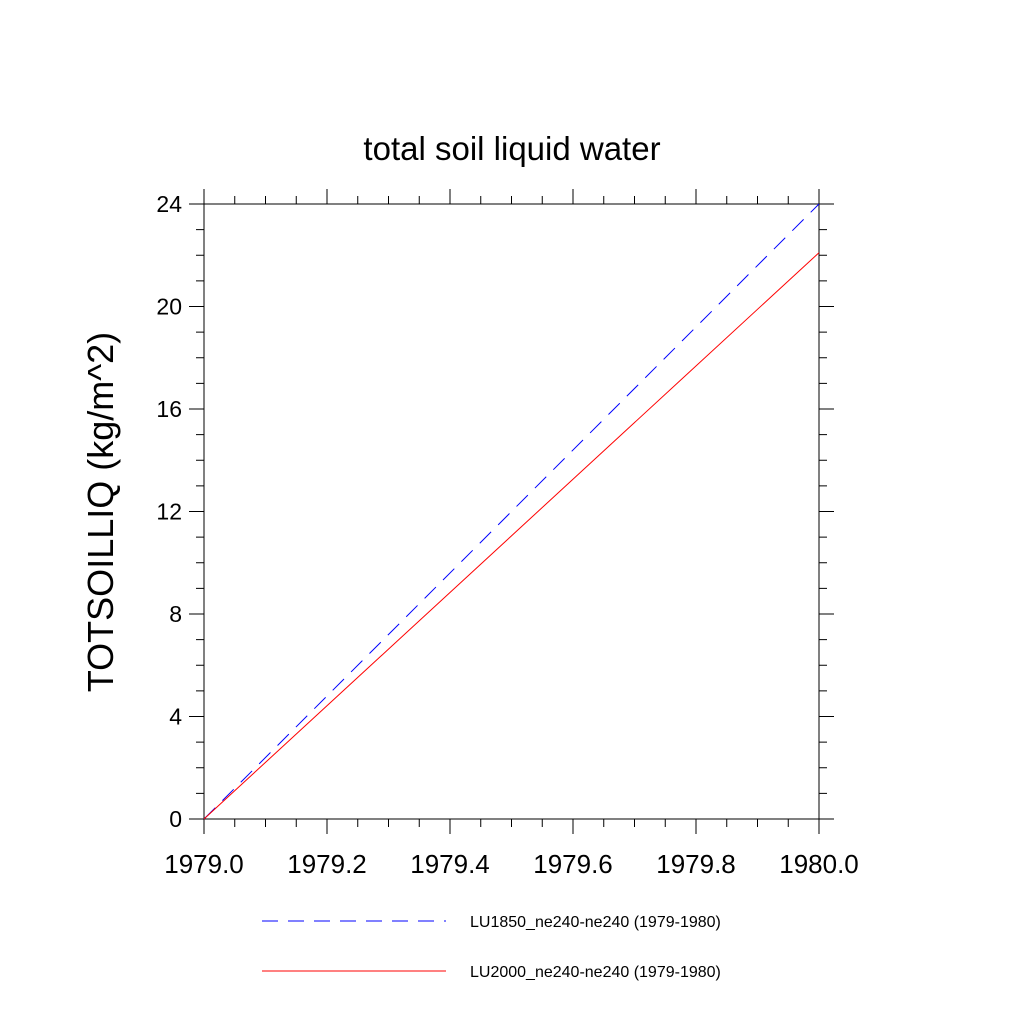 The height and width of the screenshot is (1024, 1024). What do you see at coordinates (573, 864) in the screenshot?
I see `x-tick-label: 1979.6` at bounding box center [573, 864].